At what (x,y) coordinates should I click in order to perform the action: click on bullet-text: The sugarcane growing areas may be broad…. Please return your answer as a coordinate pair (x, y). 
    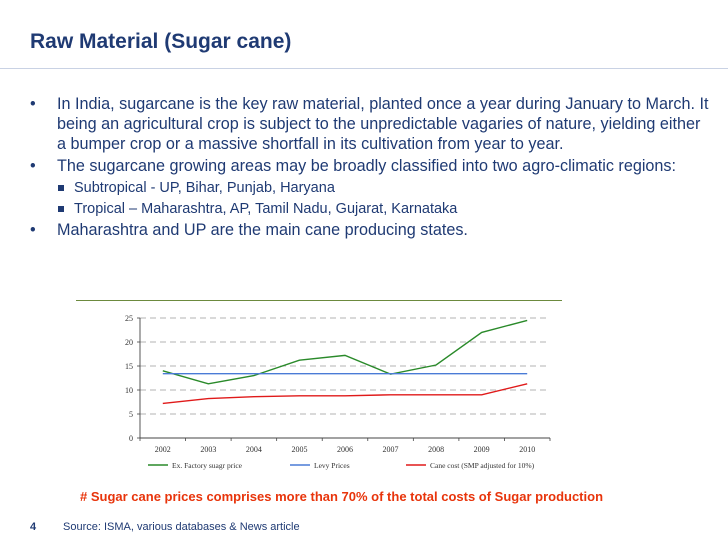
    Looking at the image, I should click on (367, 166).